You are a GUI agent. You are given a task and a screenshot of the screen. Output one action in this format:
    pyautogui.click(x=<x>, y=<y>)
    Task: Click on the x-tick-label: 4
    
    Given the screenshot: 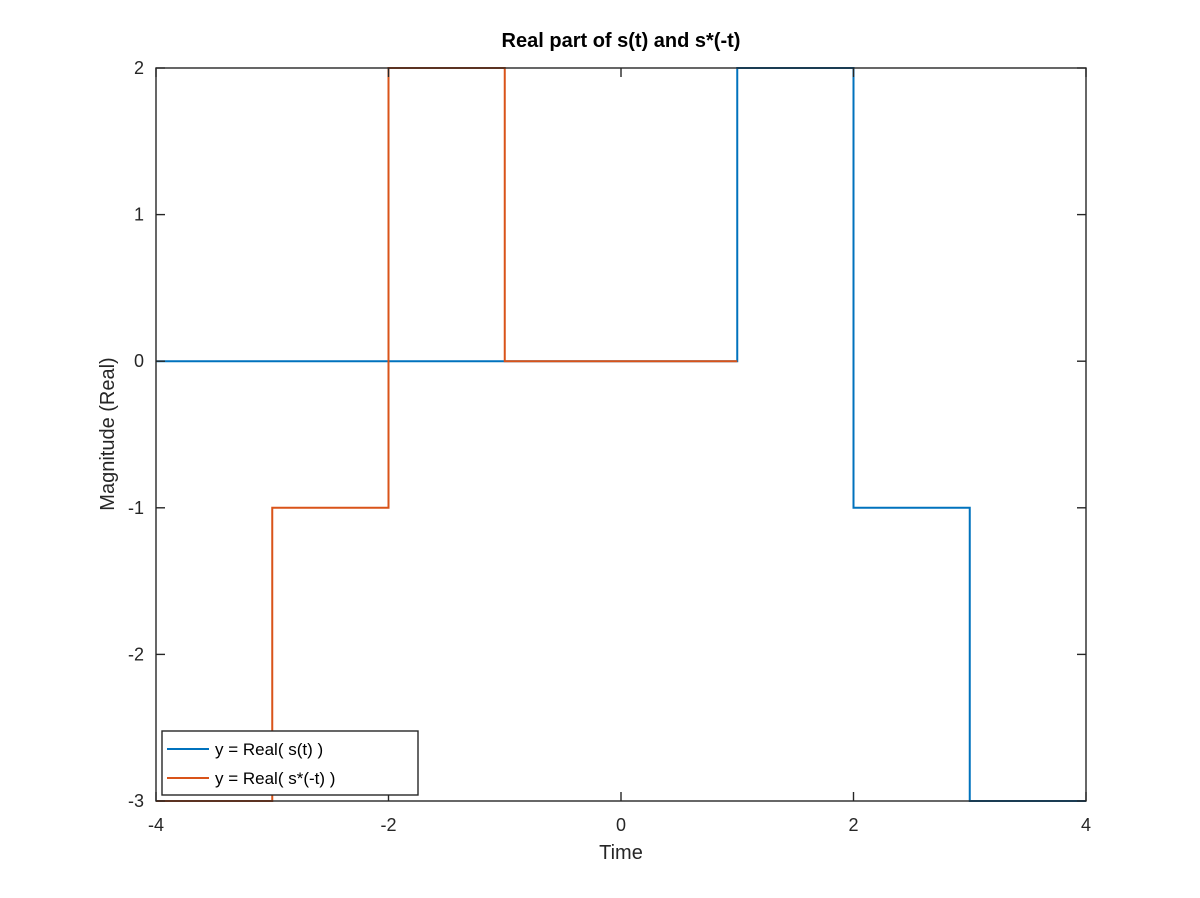 What is the action you would take?
    pyautogui.click(x=1086, y=825)
    